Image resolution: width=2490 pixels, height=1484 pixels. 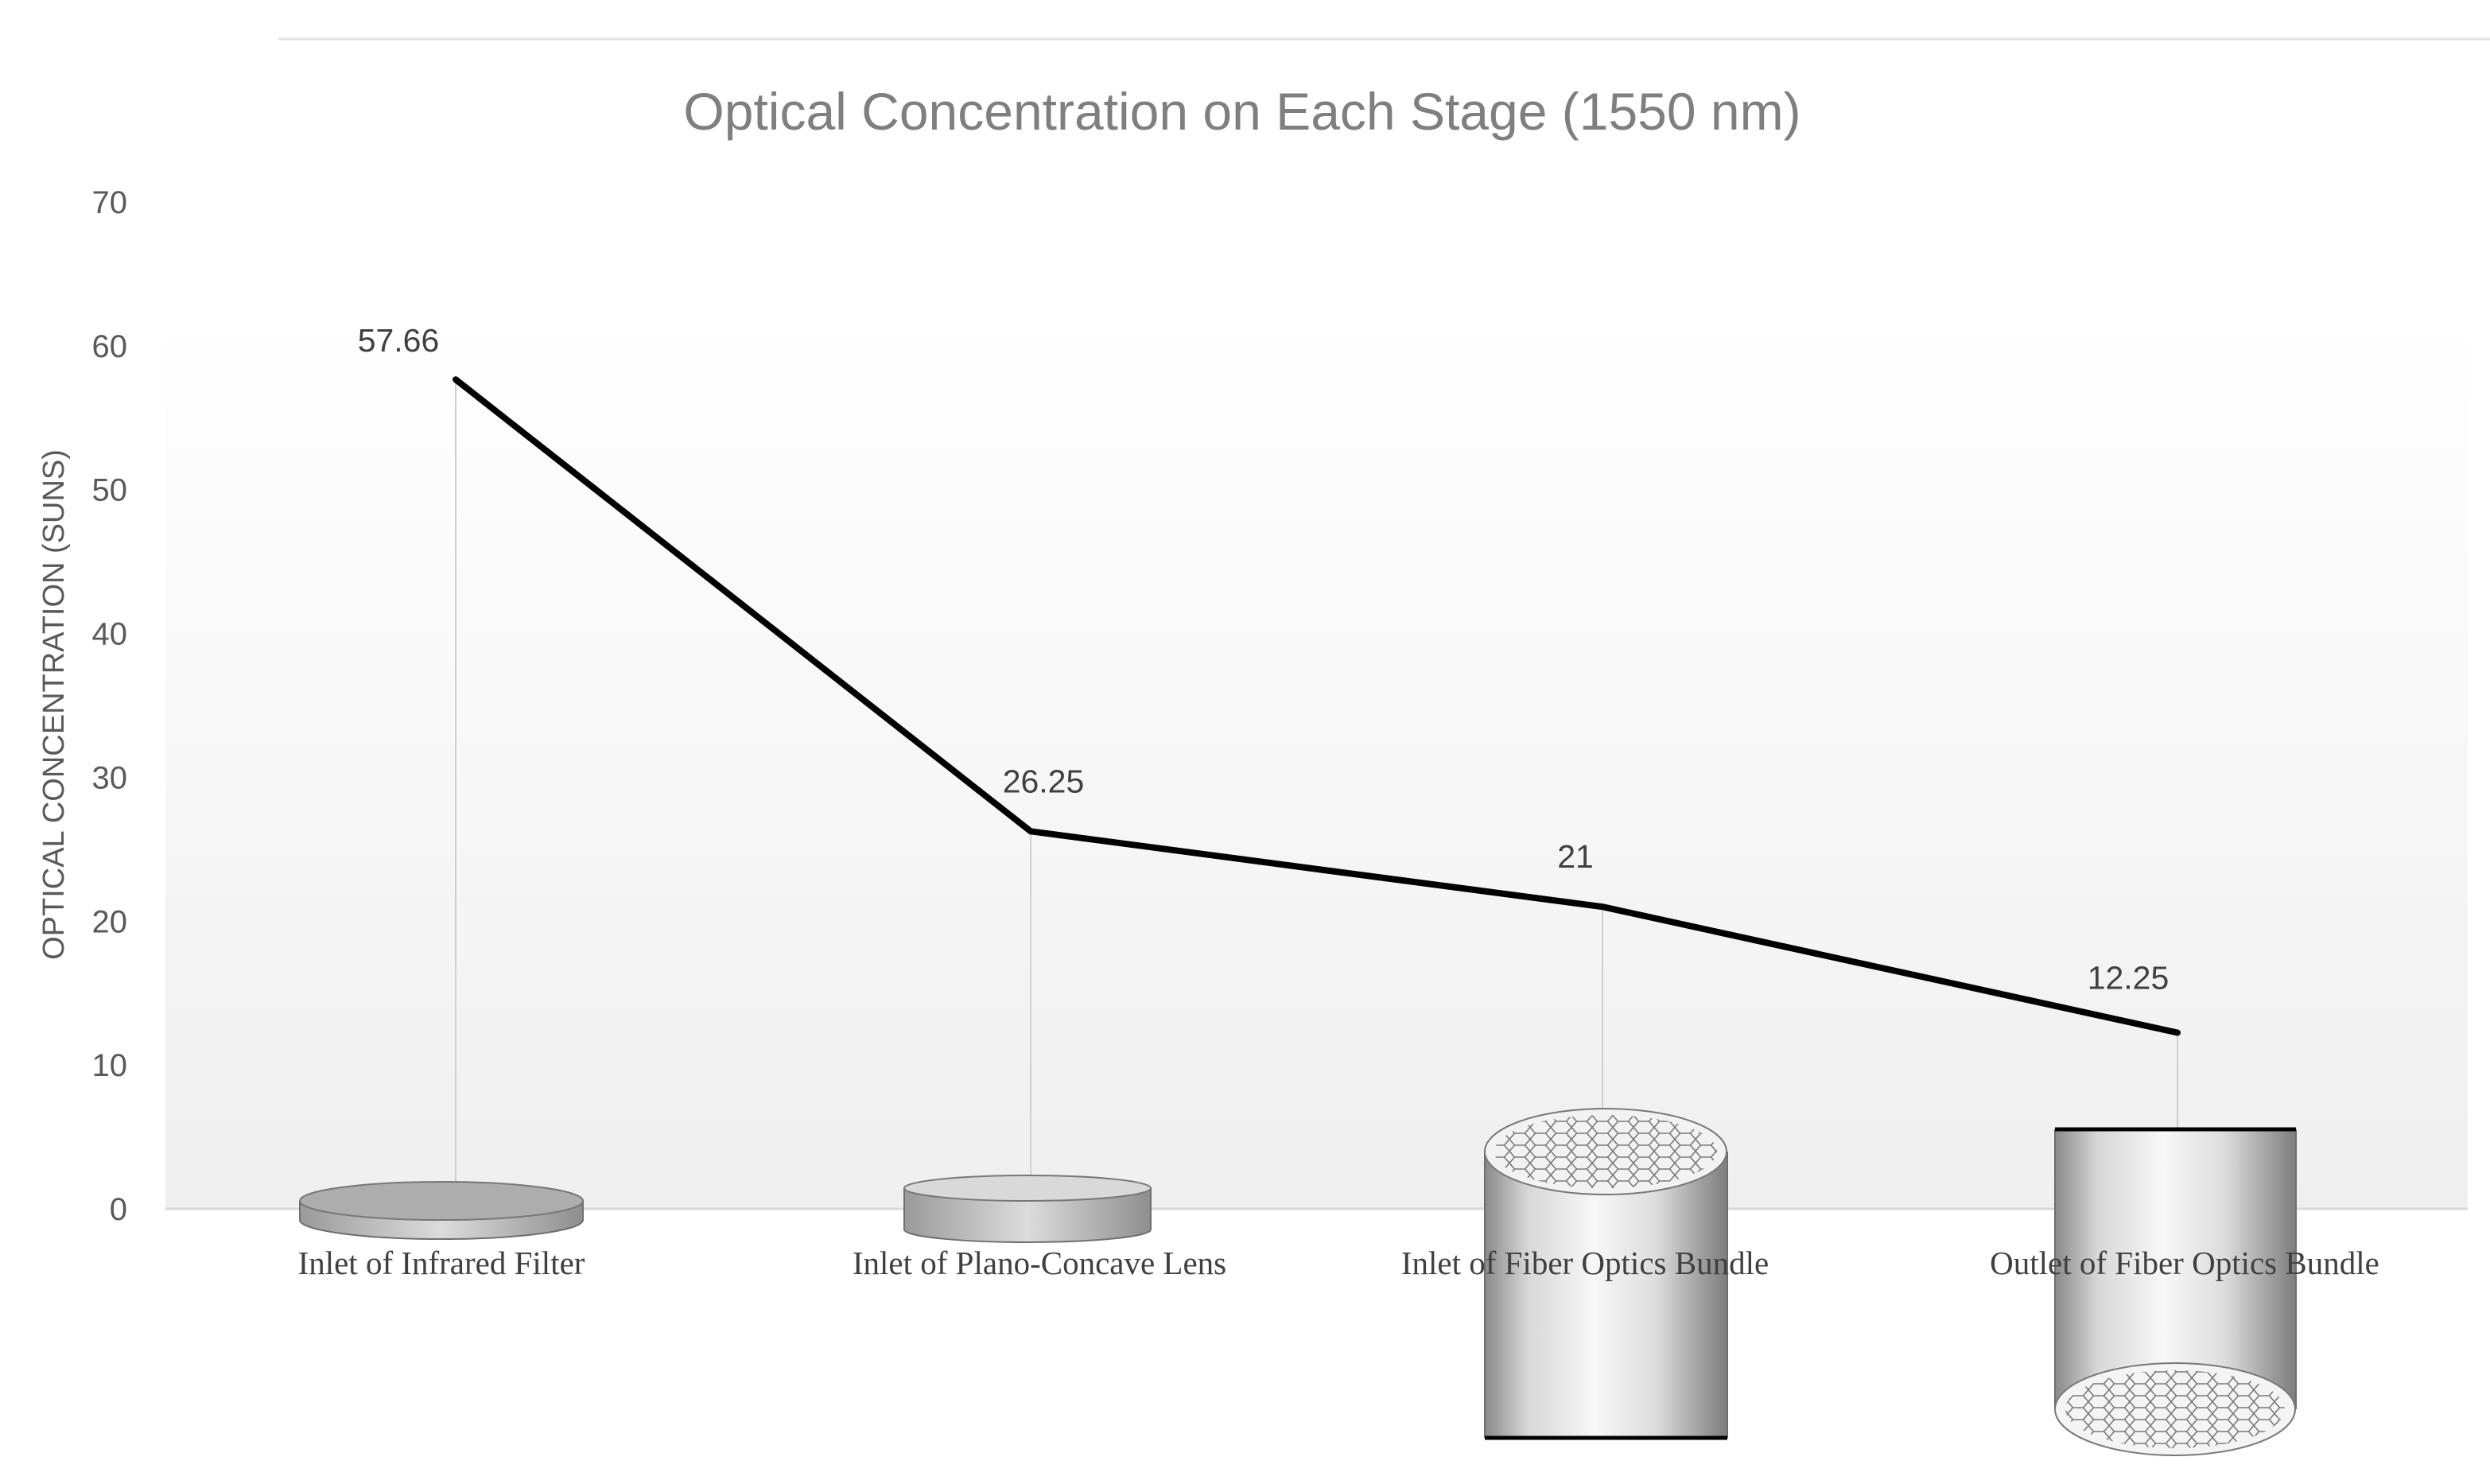 What do you see at coordinates (110, 346) in the screenshot?
I see `y-tick-label: 60` at bounding box center [110, 346].